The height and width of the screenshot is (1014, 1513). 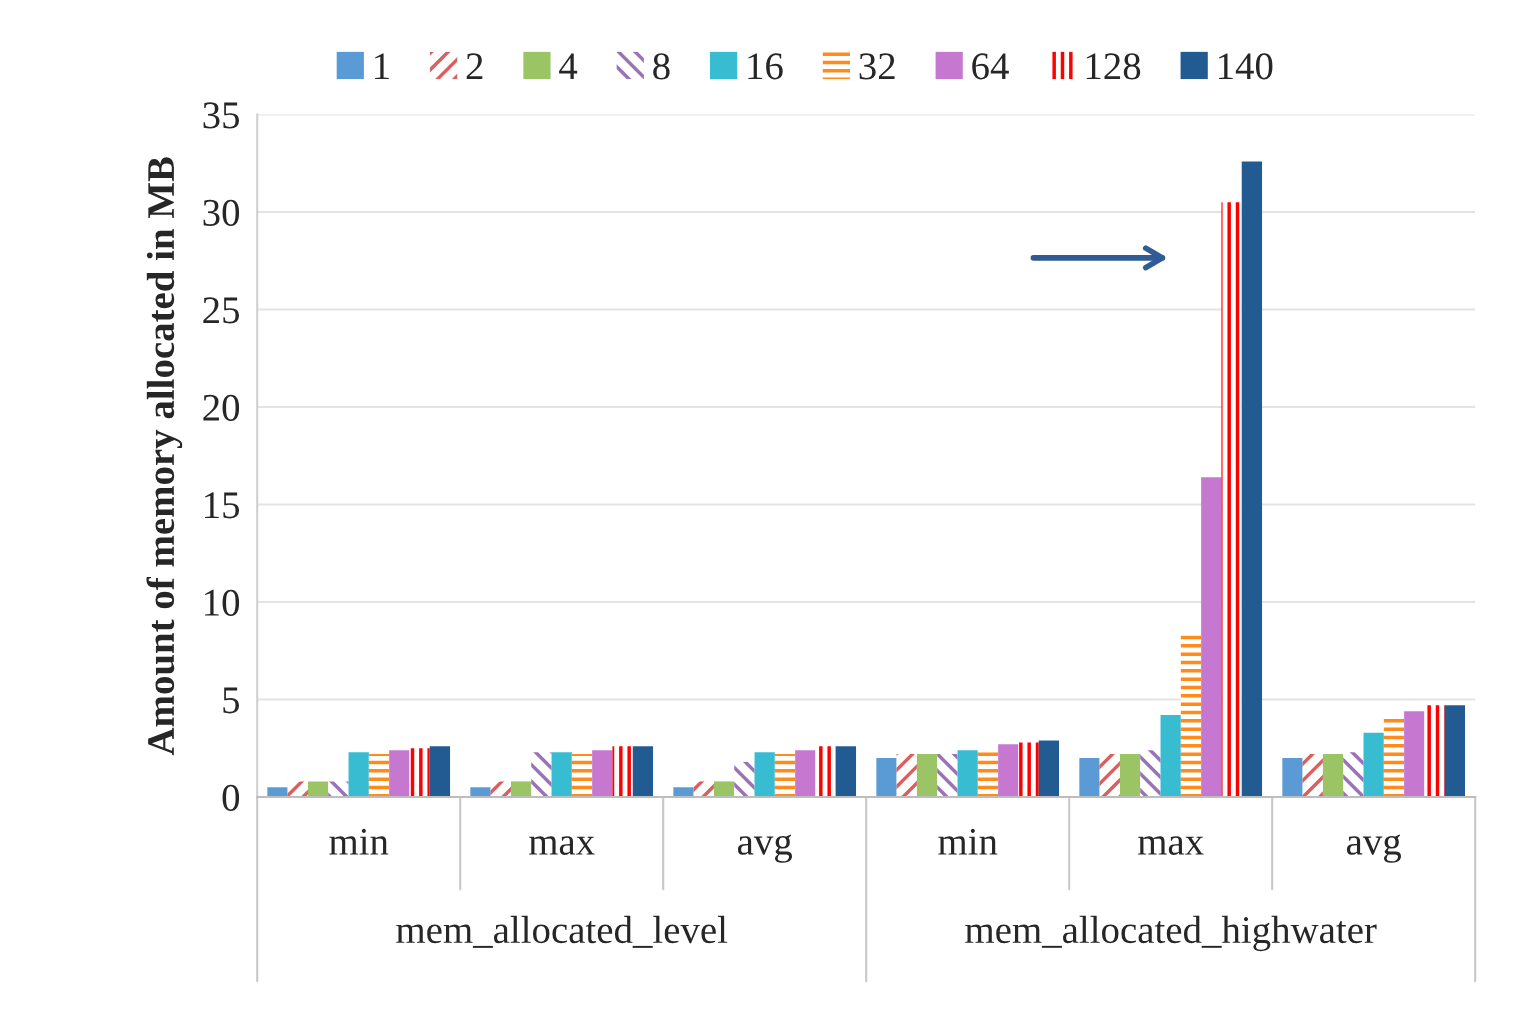 What do you see at coordinates (1171, 933) in the screenshot?
I see `text: mem_allocated_highwater` at bounding box center [1171, 933].